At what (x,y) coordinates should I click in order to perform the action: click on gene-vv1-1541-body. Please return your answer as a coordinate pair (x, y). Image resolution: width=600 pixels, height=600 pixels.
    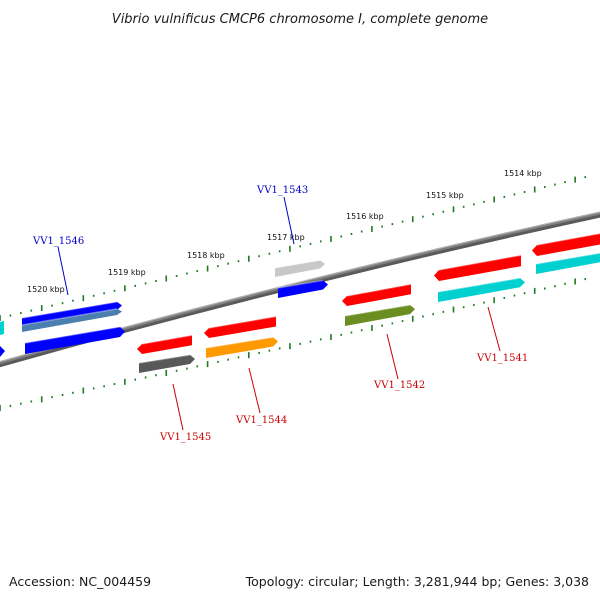
    Looking at the image, I should click on (481, 290).